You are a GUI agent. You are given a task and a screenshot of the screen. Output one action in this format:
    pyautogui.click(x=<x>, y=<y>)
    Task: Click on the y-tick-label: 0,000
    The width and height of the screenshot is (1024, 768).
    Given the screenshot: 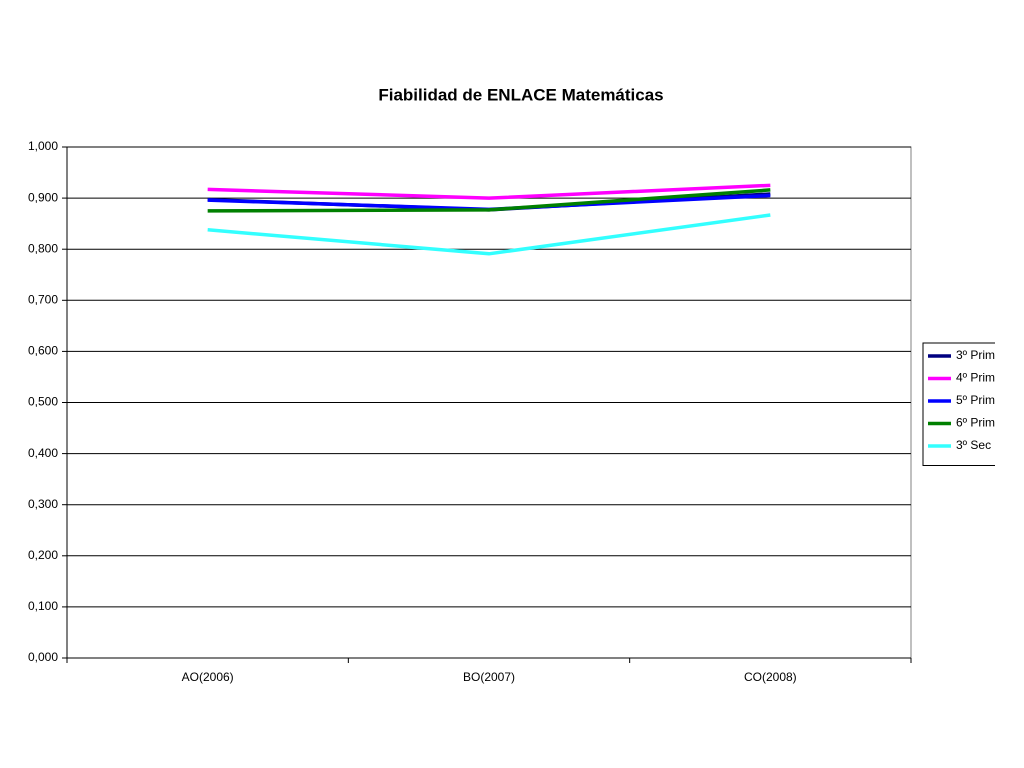 What is the action you would take?
    pyautogui.click(x=43, y=657)
    